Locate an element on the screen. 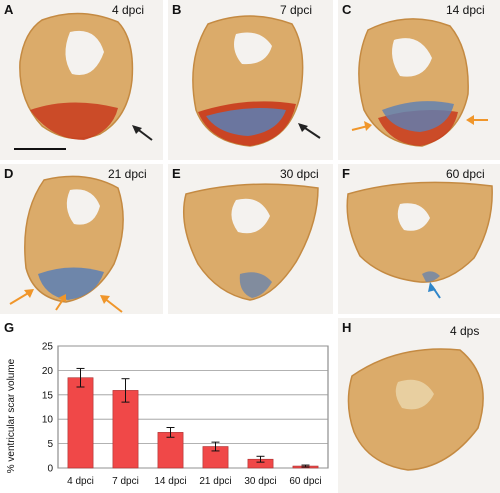 The width and height of the screenshot is (500, 493). panel-f: F 60 dpci is located at coordinates (419, 239).